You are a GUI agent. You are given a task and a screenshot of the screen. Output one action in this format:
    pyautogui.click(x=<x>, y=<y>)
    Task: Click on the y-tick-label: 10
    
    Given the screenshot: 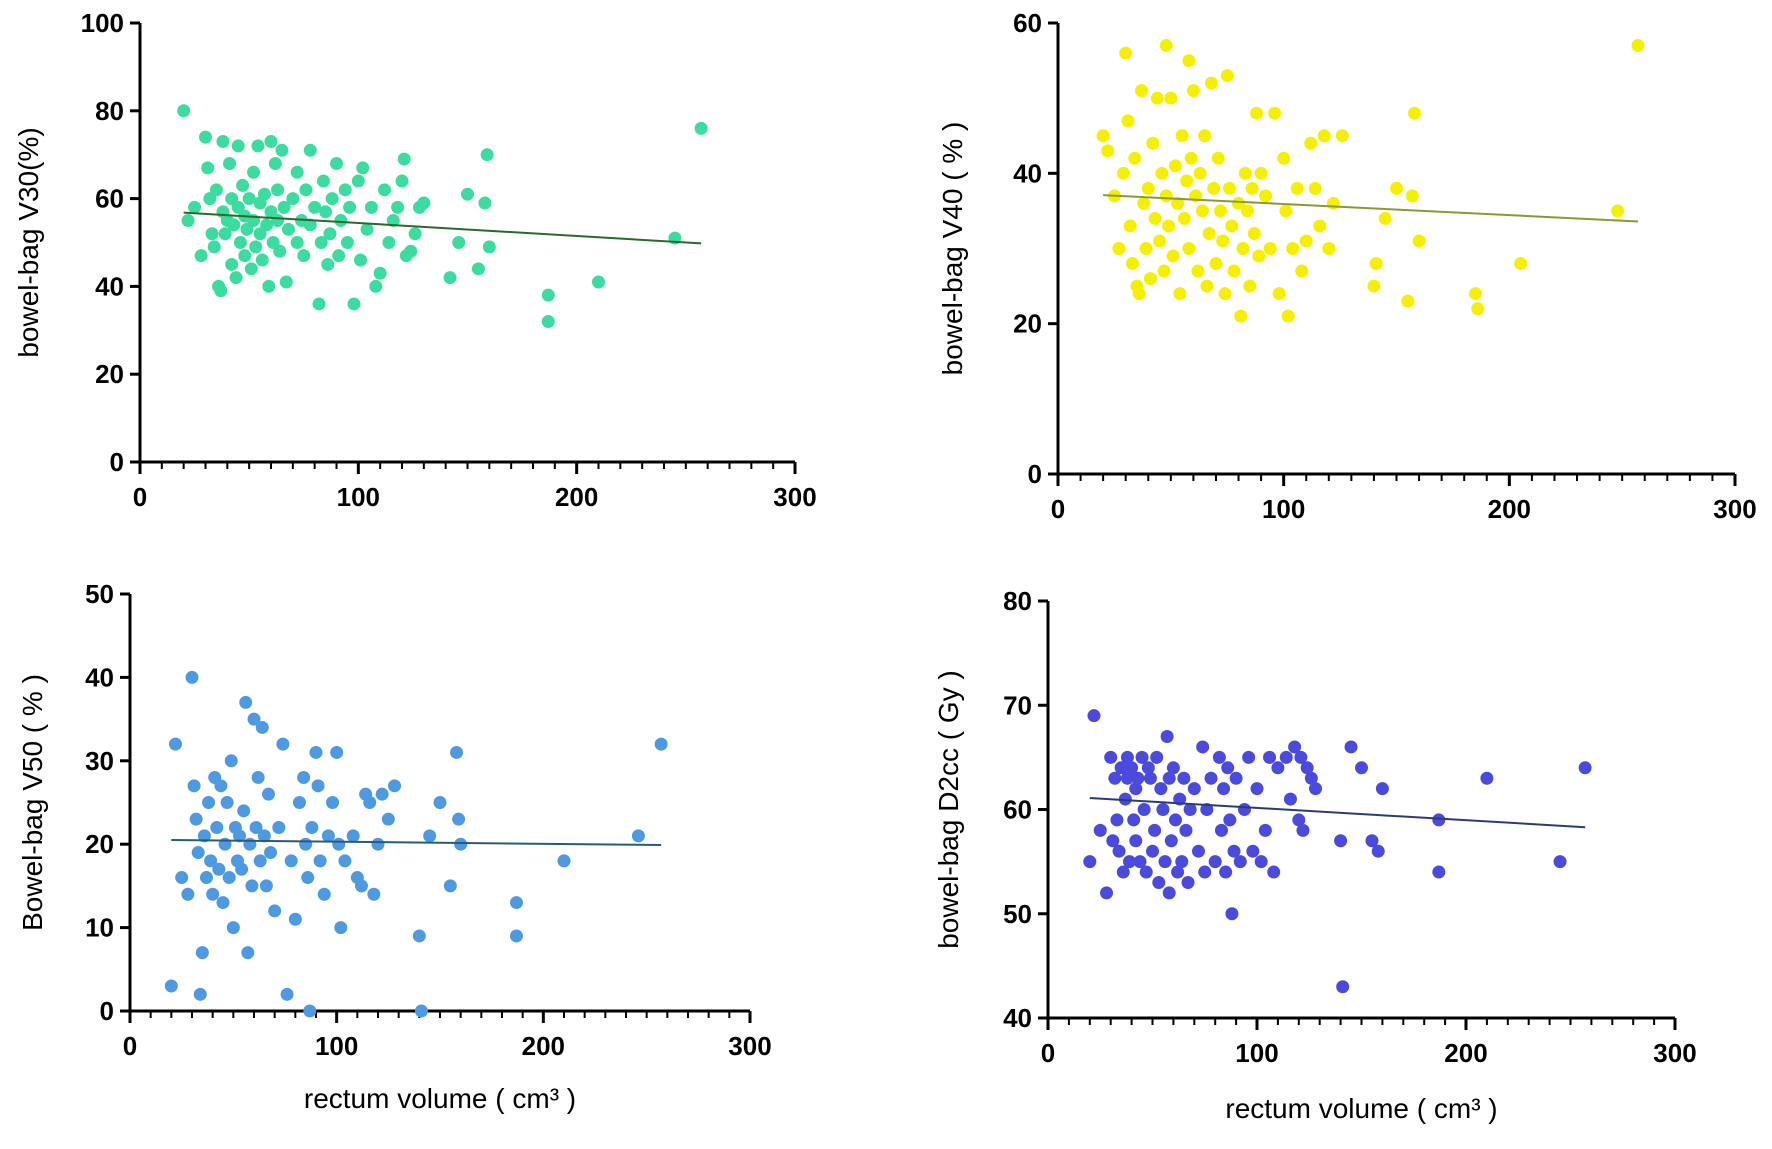 What is the action you would take?
    pyautogui.click(x=99, y=928)
    